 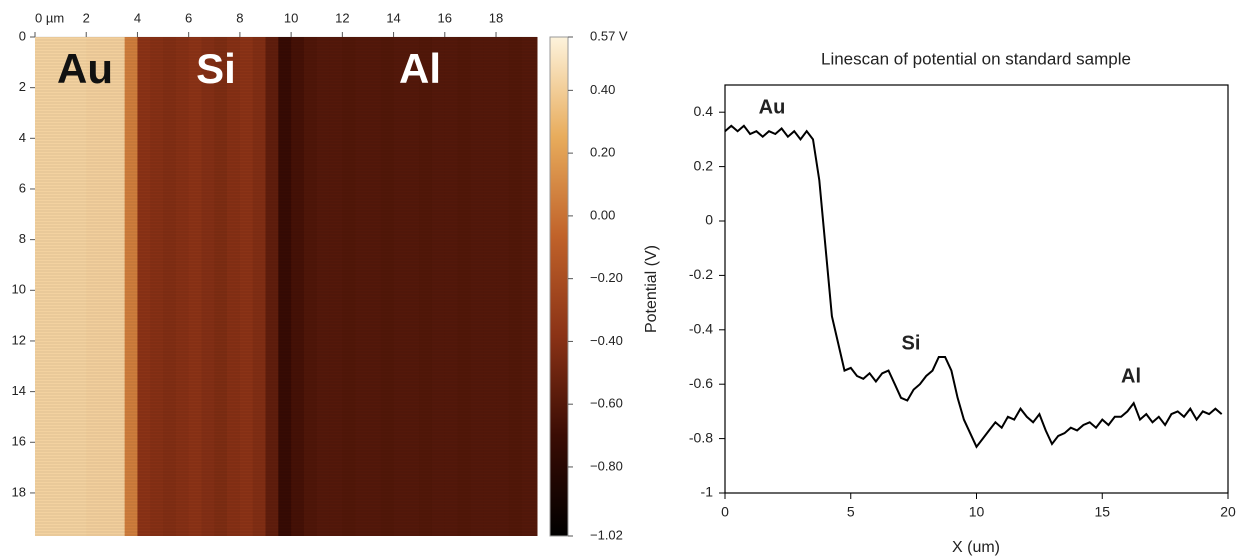 What do you see at coordinates (19, 339) in the screenshot?
I see `y-tick-label: 12` at bounding box center [19, 339].